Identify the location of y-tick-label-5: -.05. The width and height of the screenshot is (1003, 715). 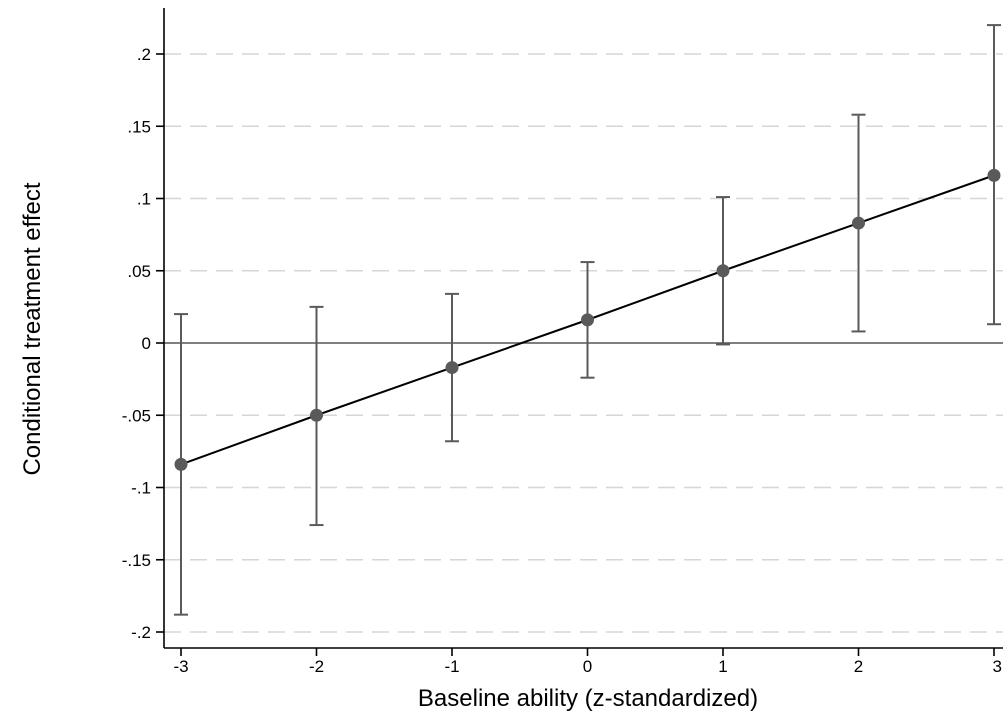
(136, 415).